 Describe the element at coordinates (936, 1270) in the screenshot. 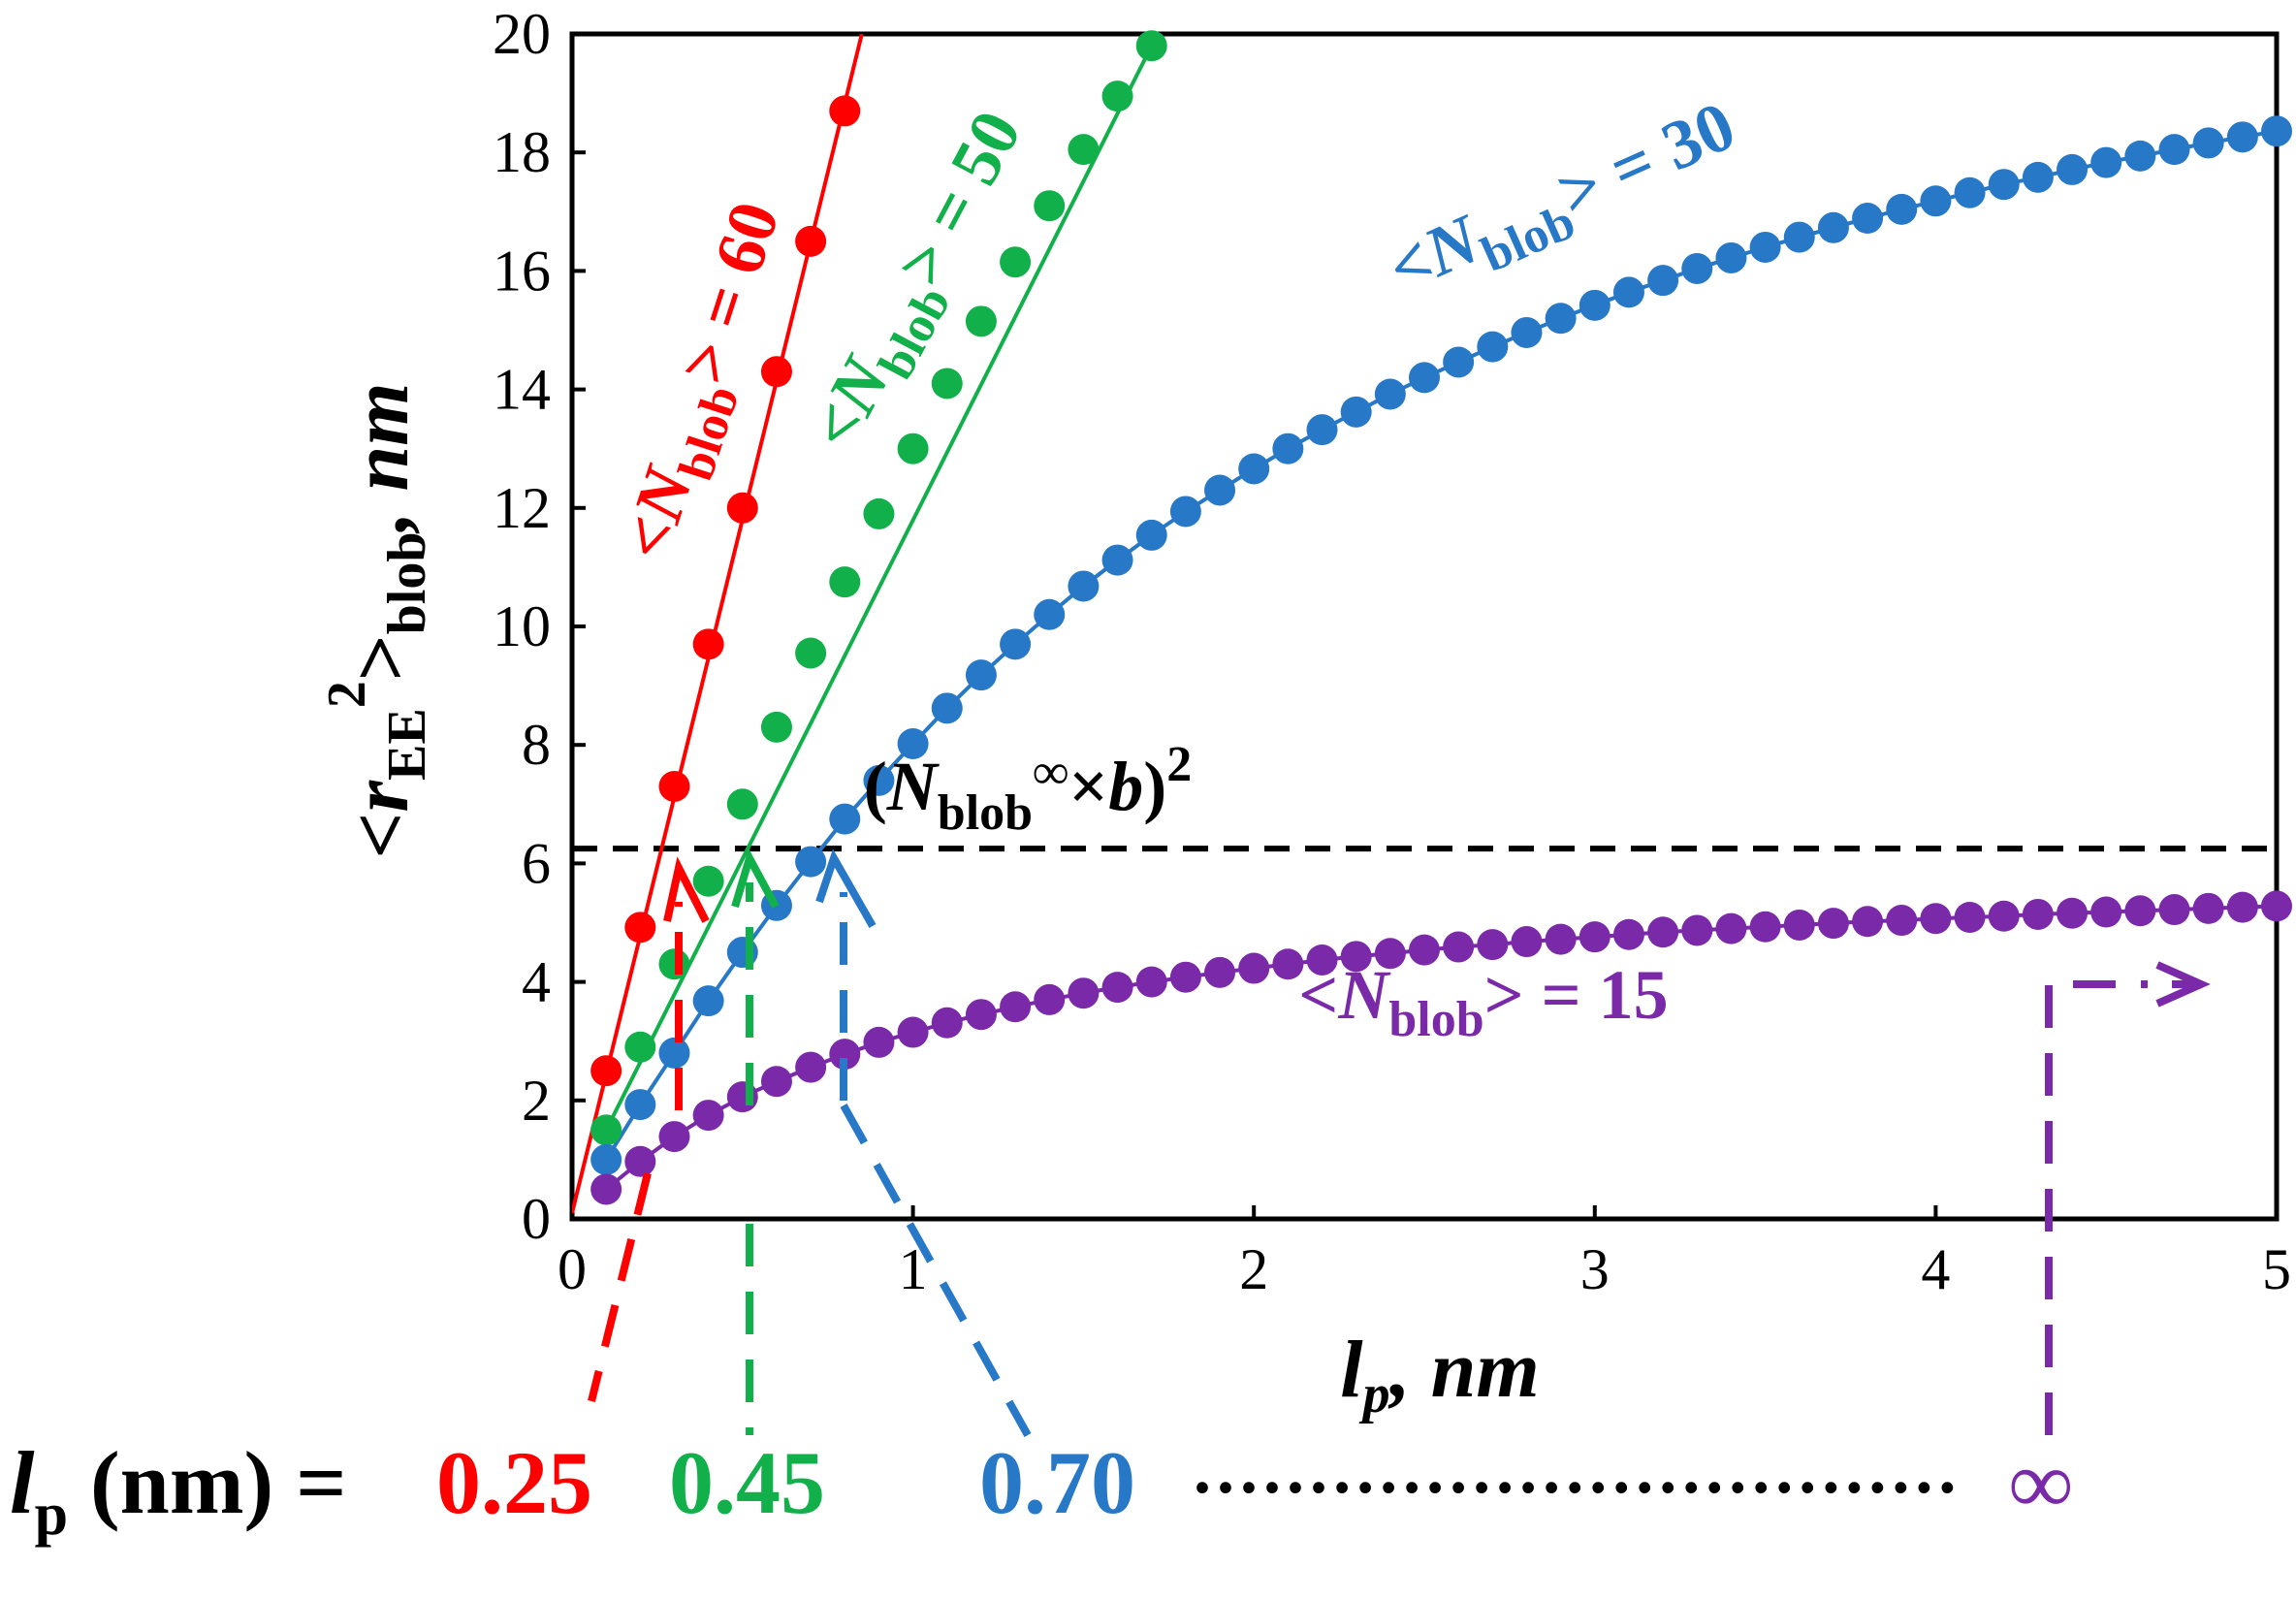

I see `critical-dropline-blue-extension` at that location.